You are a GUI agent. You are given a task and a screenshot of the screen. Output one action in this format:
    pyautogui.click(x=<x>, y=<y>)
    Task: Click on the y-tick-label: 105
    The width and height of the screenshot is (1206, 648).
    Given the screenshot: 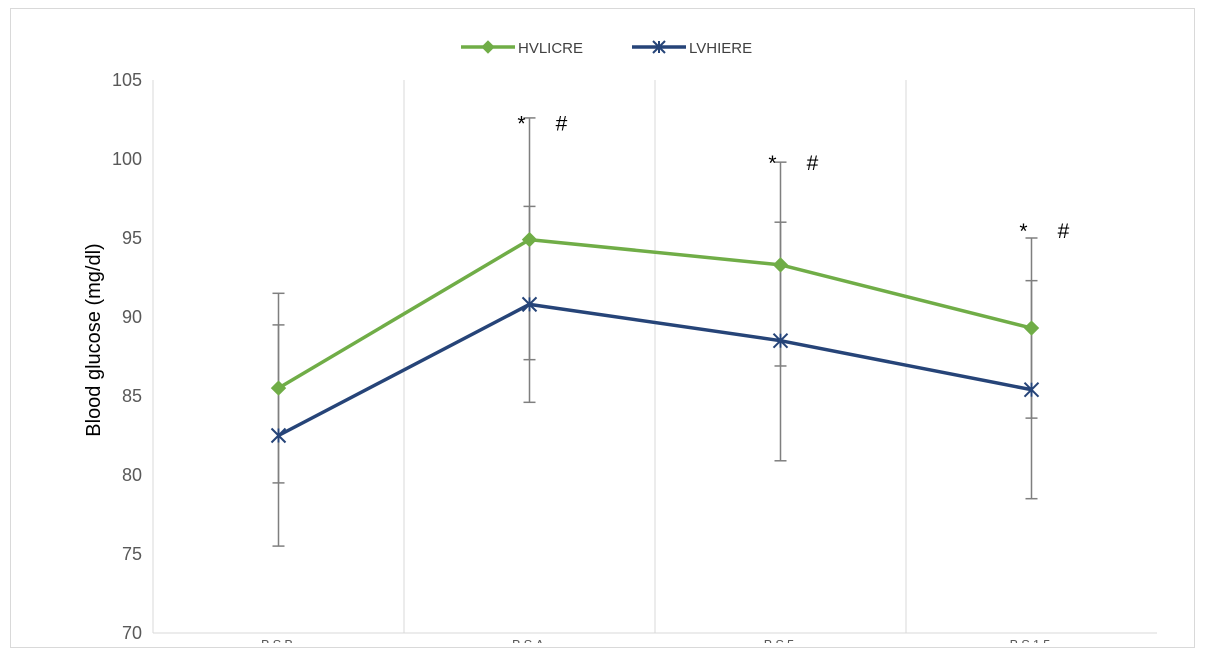 What is the action you would take?
    pyautogui.click(x=127, y=80)
    